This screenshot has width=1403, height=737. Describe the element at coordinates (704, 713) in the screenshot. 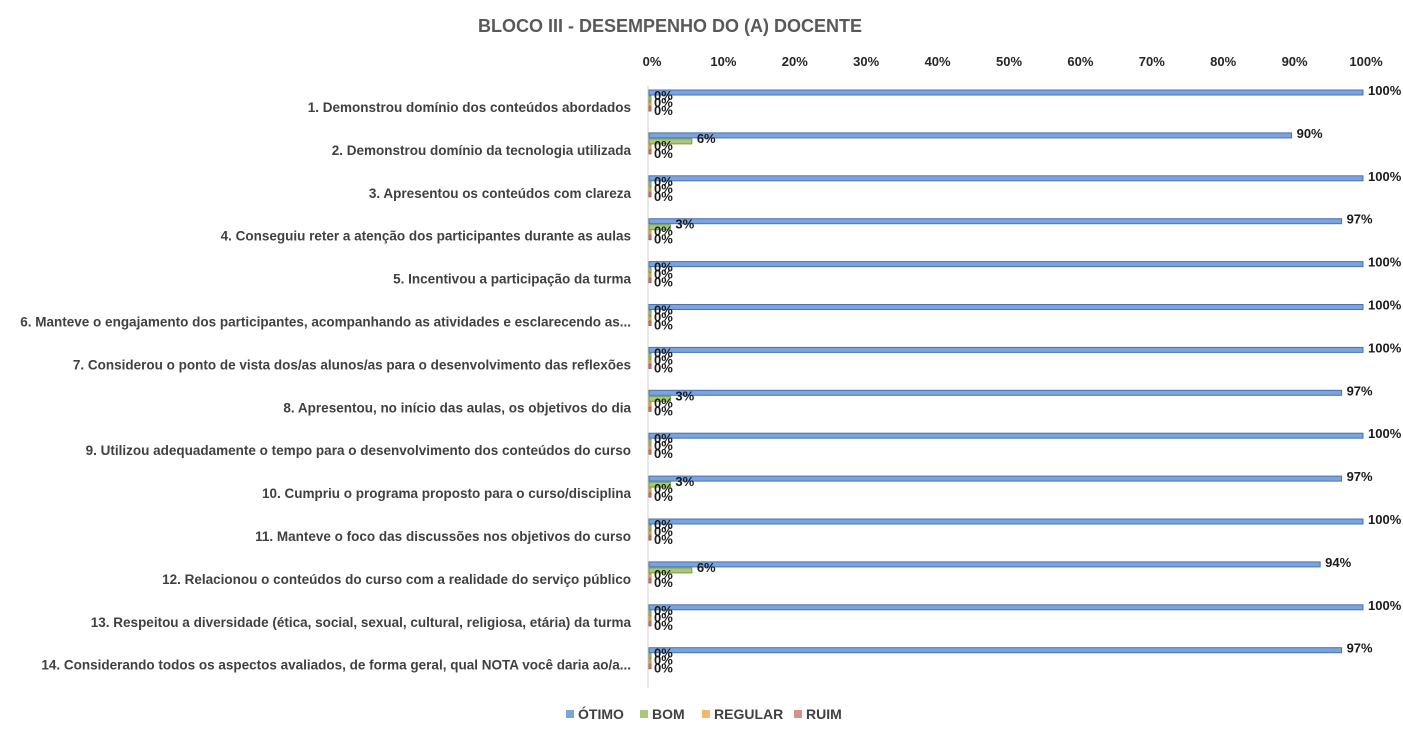

I see `legend: ÓTIMO BOM REGULAR RUIM` at that location.